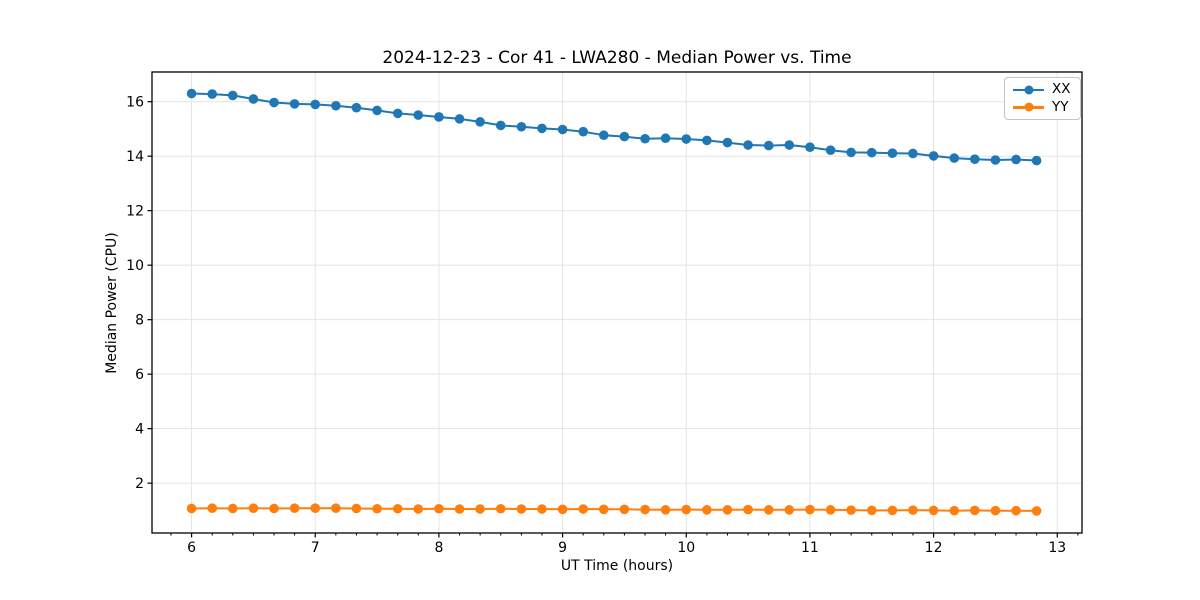 This screenshot has height=600, width=1200. I want to click on x-axis-tick-label: 8, so click(438, 548).